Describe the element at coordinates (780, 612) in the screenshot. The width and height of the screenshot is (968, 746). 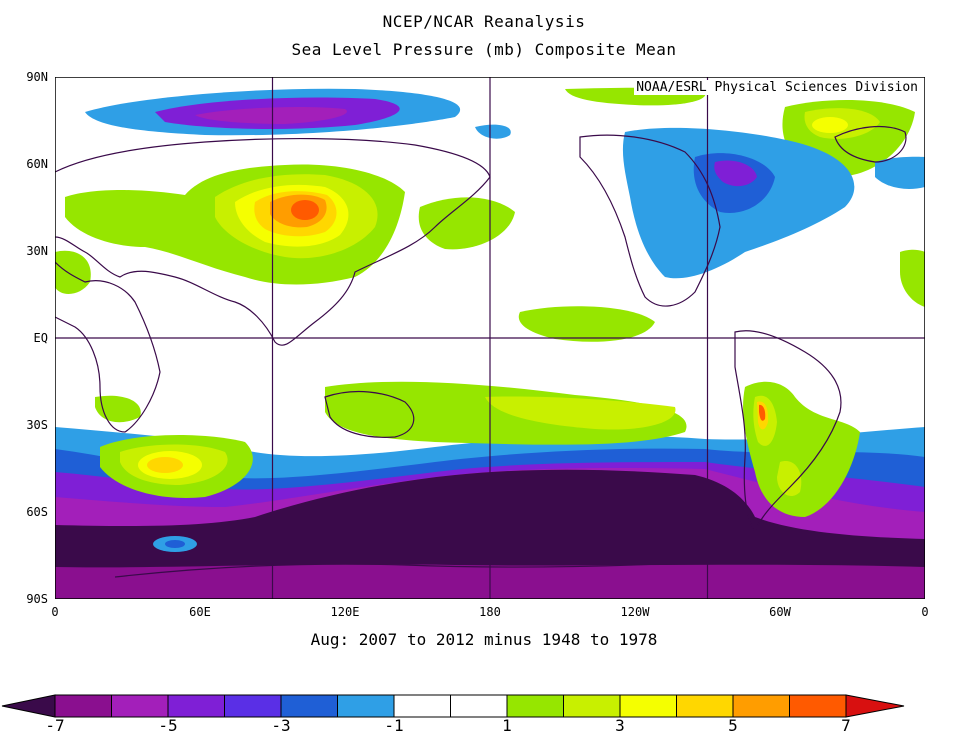
I see `lon-label-60w: 60W` at that location.